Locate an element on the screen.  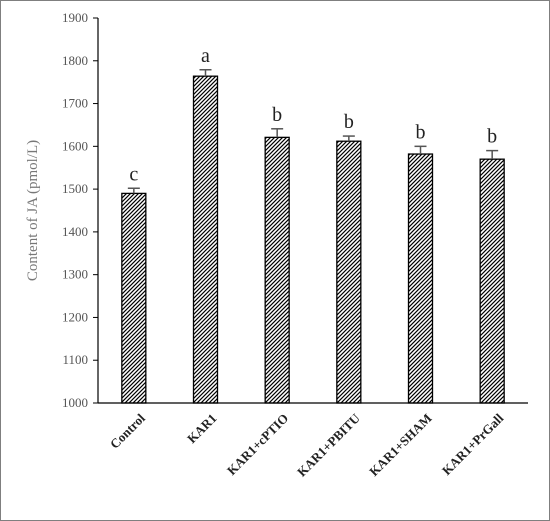
y-tick-label: 1500 is located at coordinates (75, 188).